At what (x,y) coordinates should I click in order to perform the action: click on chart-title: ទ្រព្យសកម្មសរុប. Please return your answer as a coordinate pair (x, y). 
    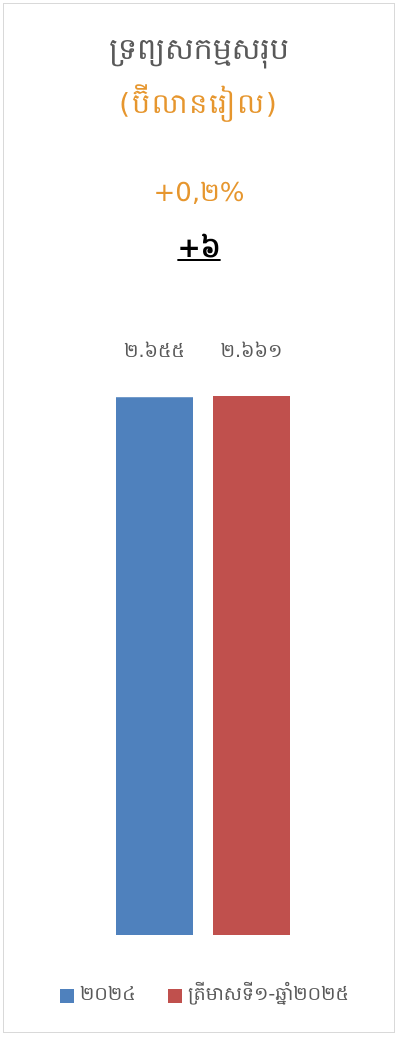
    Looking at the image, I should click on (199, 49).